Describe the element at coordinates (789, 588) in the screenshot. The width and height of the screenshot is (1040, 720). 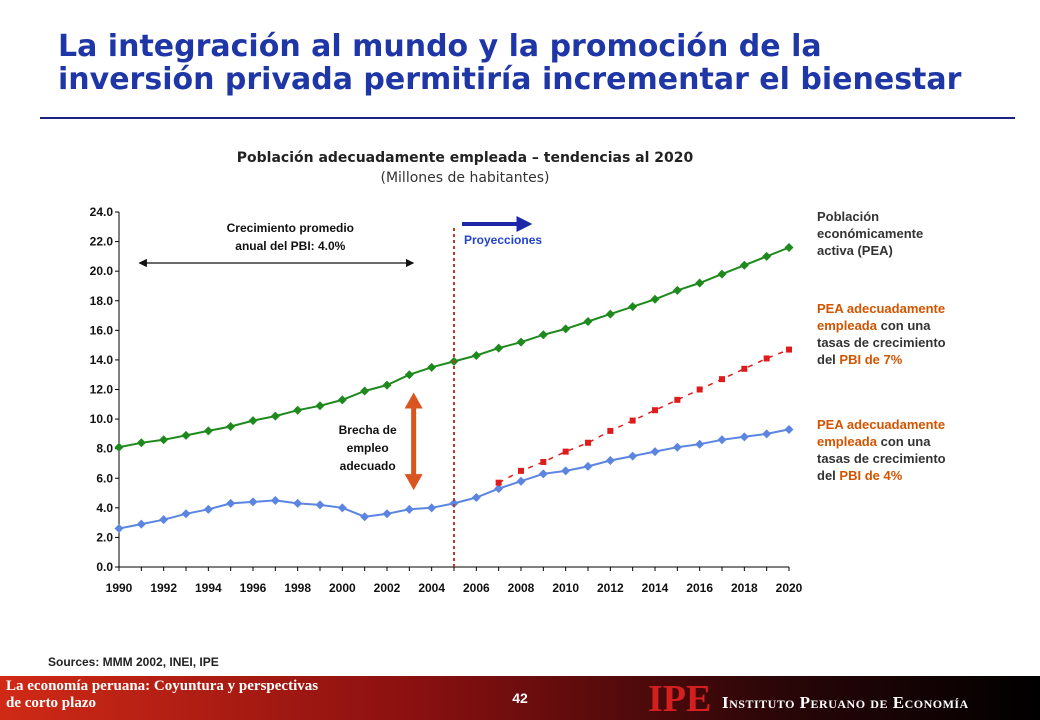
I see `x-tick-label: 2020` at that location.